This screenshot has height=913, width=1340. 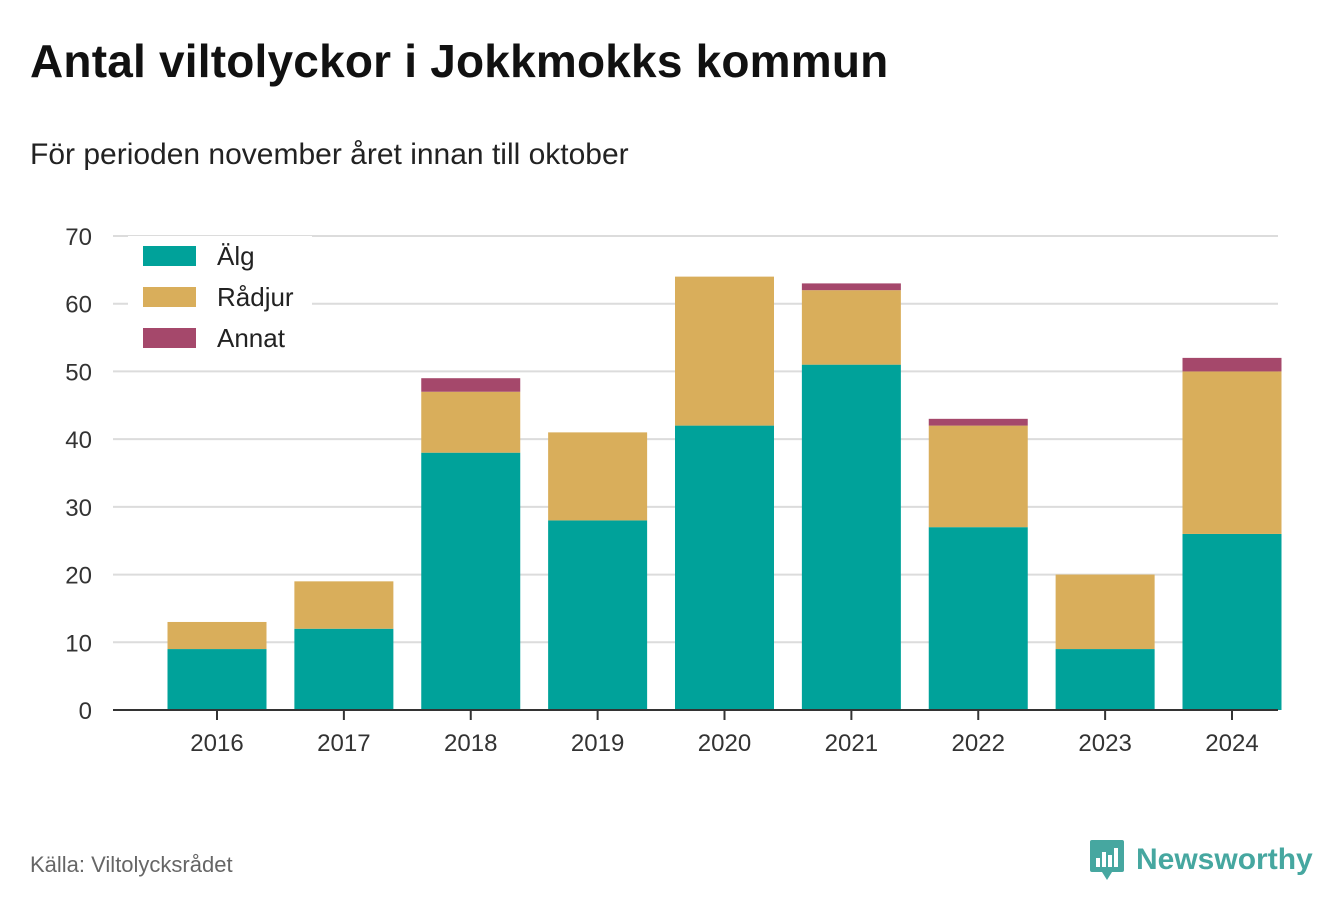 I want to click on y-tick-label: 10, so click(x=78, y=643).